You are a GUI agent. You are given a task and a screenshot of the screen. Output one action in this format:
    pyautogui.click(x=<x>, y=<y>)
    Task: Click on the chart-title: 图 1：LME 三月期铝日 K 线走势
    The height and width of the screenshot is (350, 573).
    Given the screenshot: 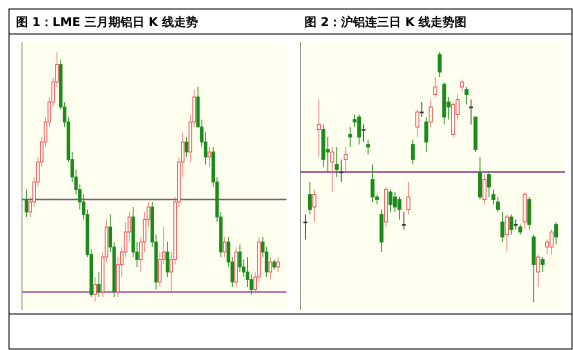 What is the action you would take?
    pyautogui.click(x=107, y=22)
    